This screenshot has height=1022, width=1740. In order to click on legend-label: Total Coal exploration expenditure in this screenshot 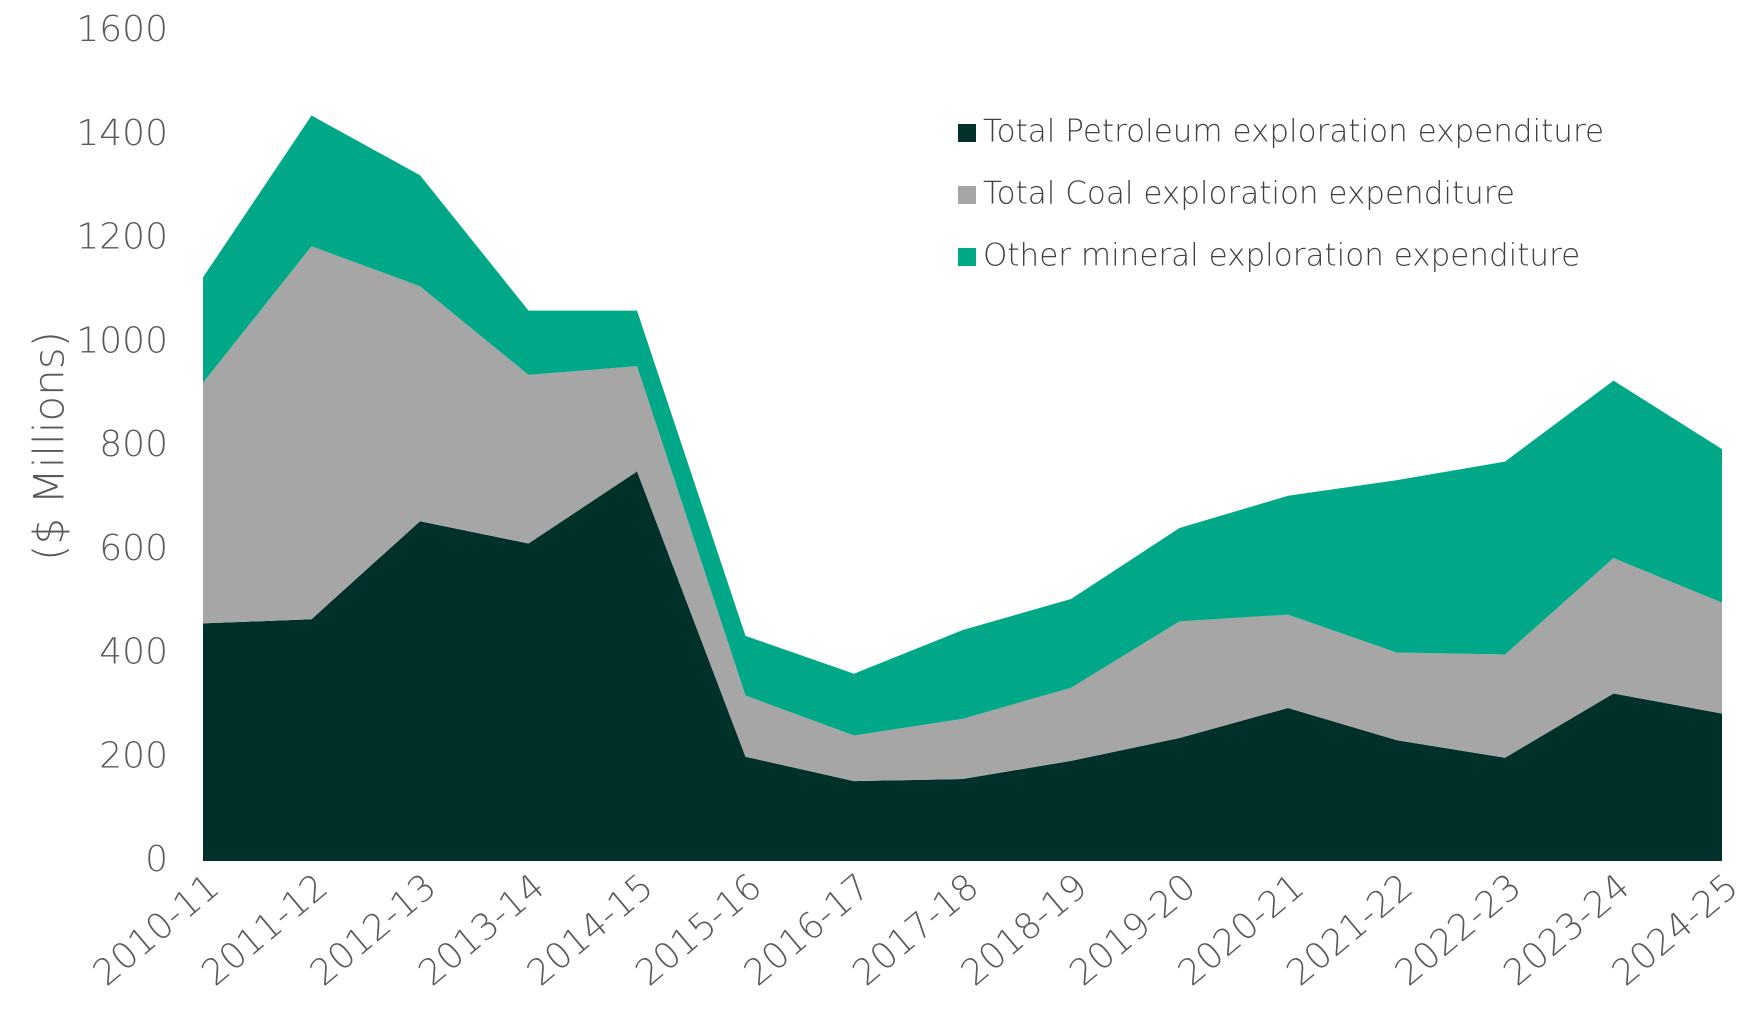, I will do `click(1249, 194)`.